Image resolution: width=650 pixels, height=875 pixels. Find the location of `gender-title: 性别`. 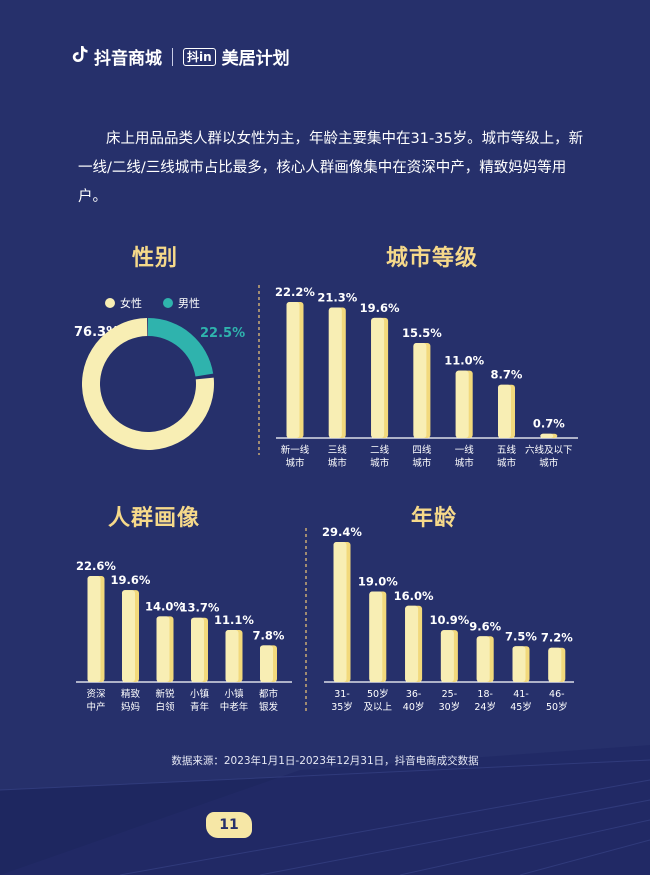

gender-title: 性别 is located at coordinates (155, 258).